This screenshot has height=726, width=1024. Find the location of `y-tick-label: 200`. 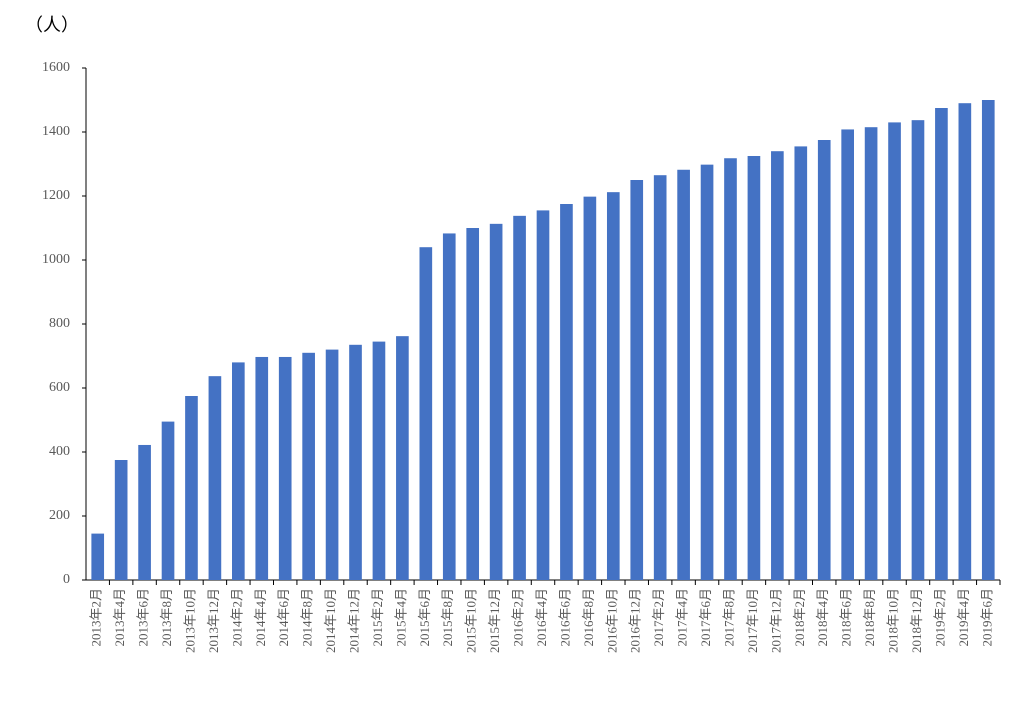

y-tick-label: 200 is located at coordinates (59, 515).